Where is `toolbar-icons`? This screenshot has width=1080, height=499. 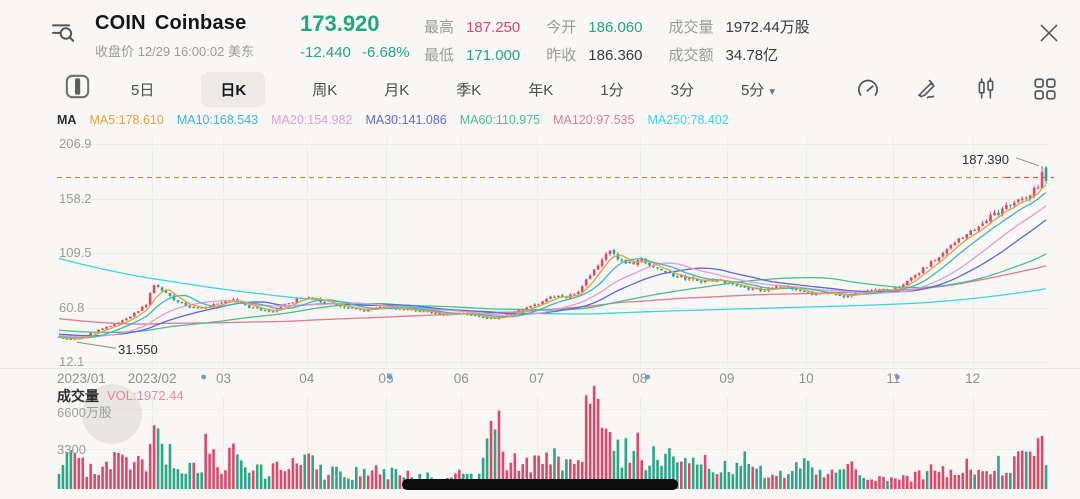
toolbar-icons is located at coordinates (956, 89).